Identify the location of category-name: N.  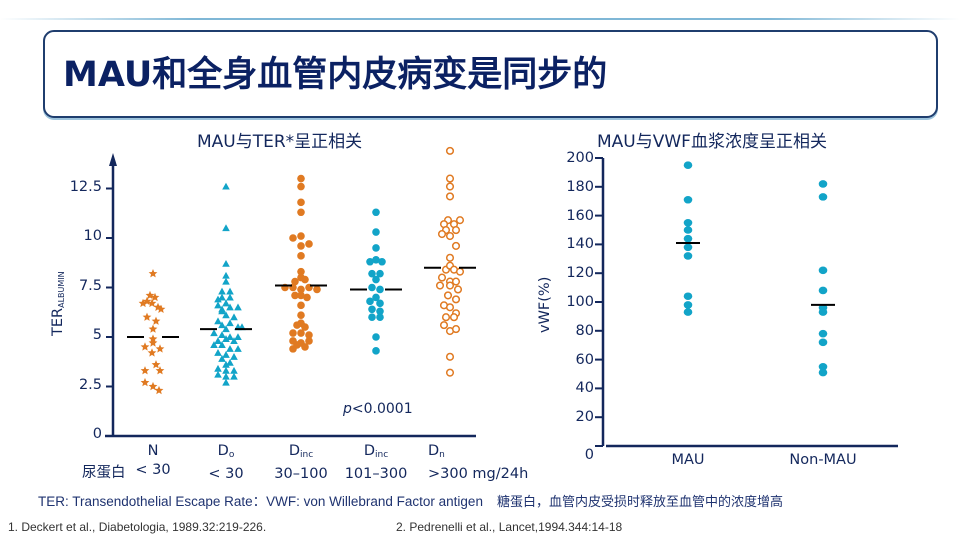
(153, 451).